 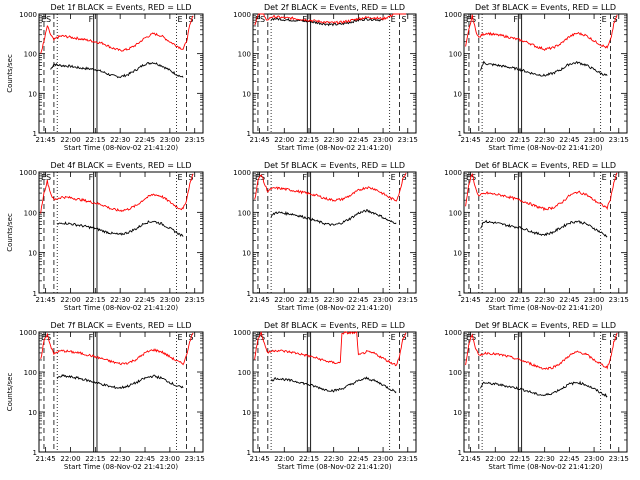 What do you see at coordinates (334, 165) in the screenshot?
I see `panel-title: Det 5f BLACK = Events, RED = LLD` at bounding box center [334, 165].